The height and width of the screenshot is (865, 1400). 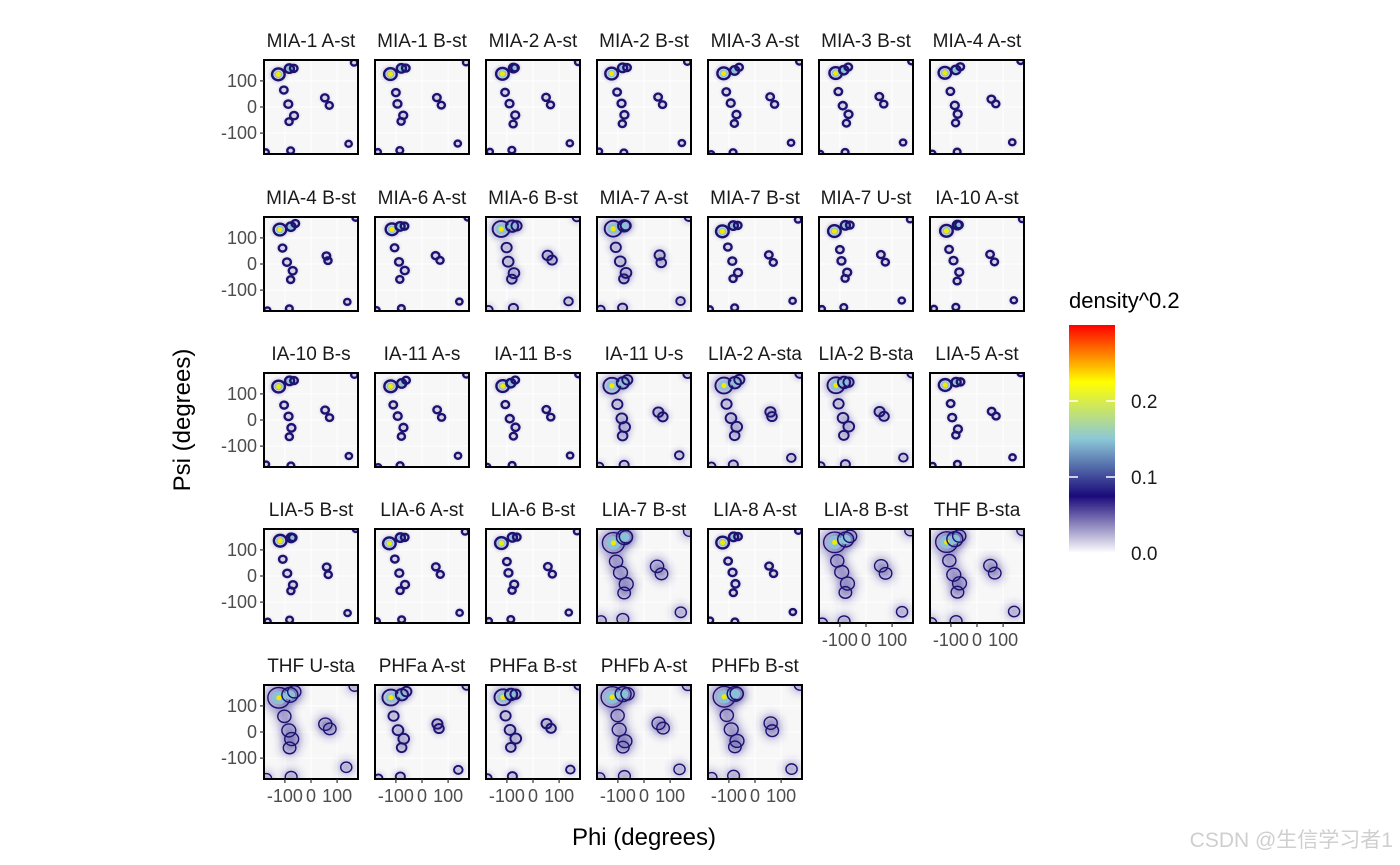 I want to click on facet-title: LIA-6 B-st, so click(x=533, y=510).